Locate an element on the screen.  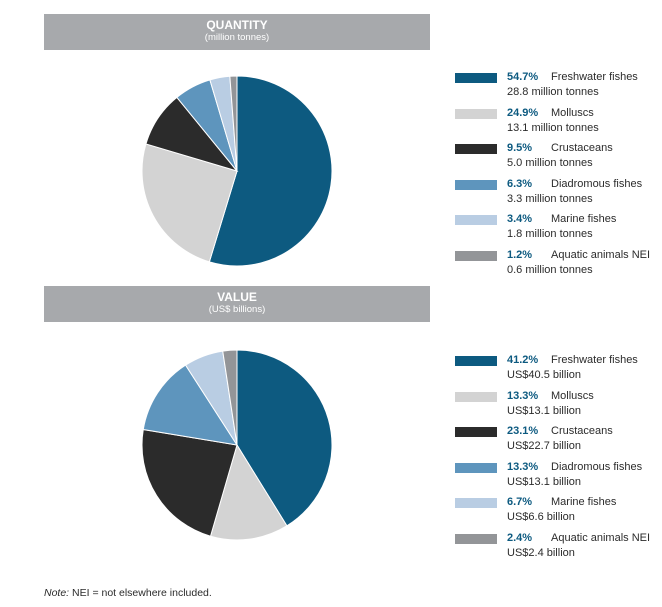
quantity-legend-item-diadromous-fishes: 6.3% Diadromous fishes 3.3 million tonnes is located at coordinates (555, 192).